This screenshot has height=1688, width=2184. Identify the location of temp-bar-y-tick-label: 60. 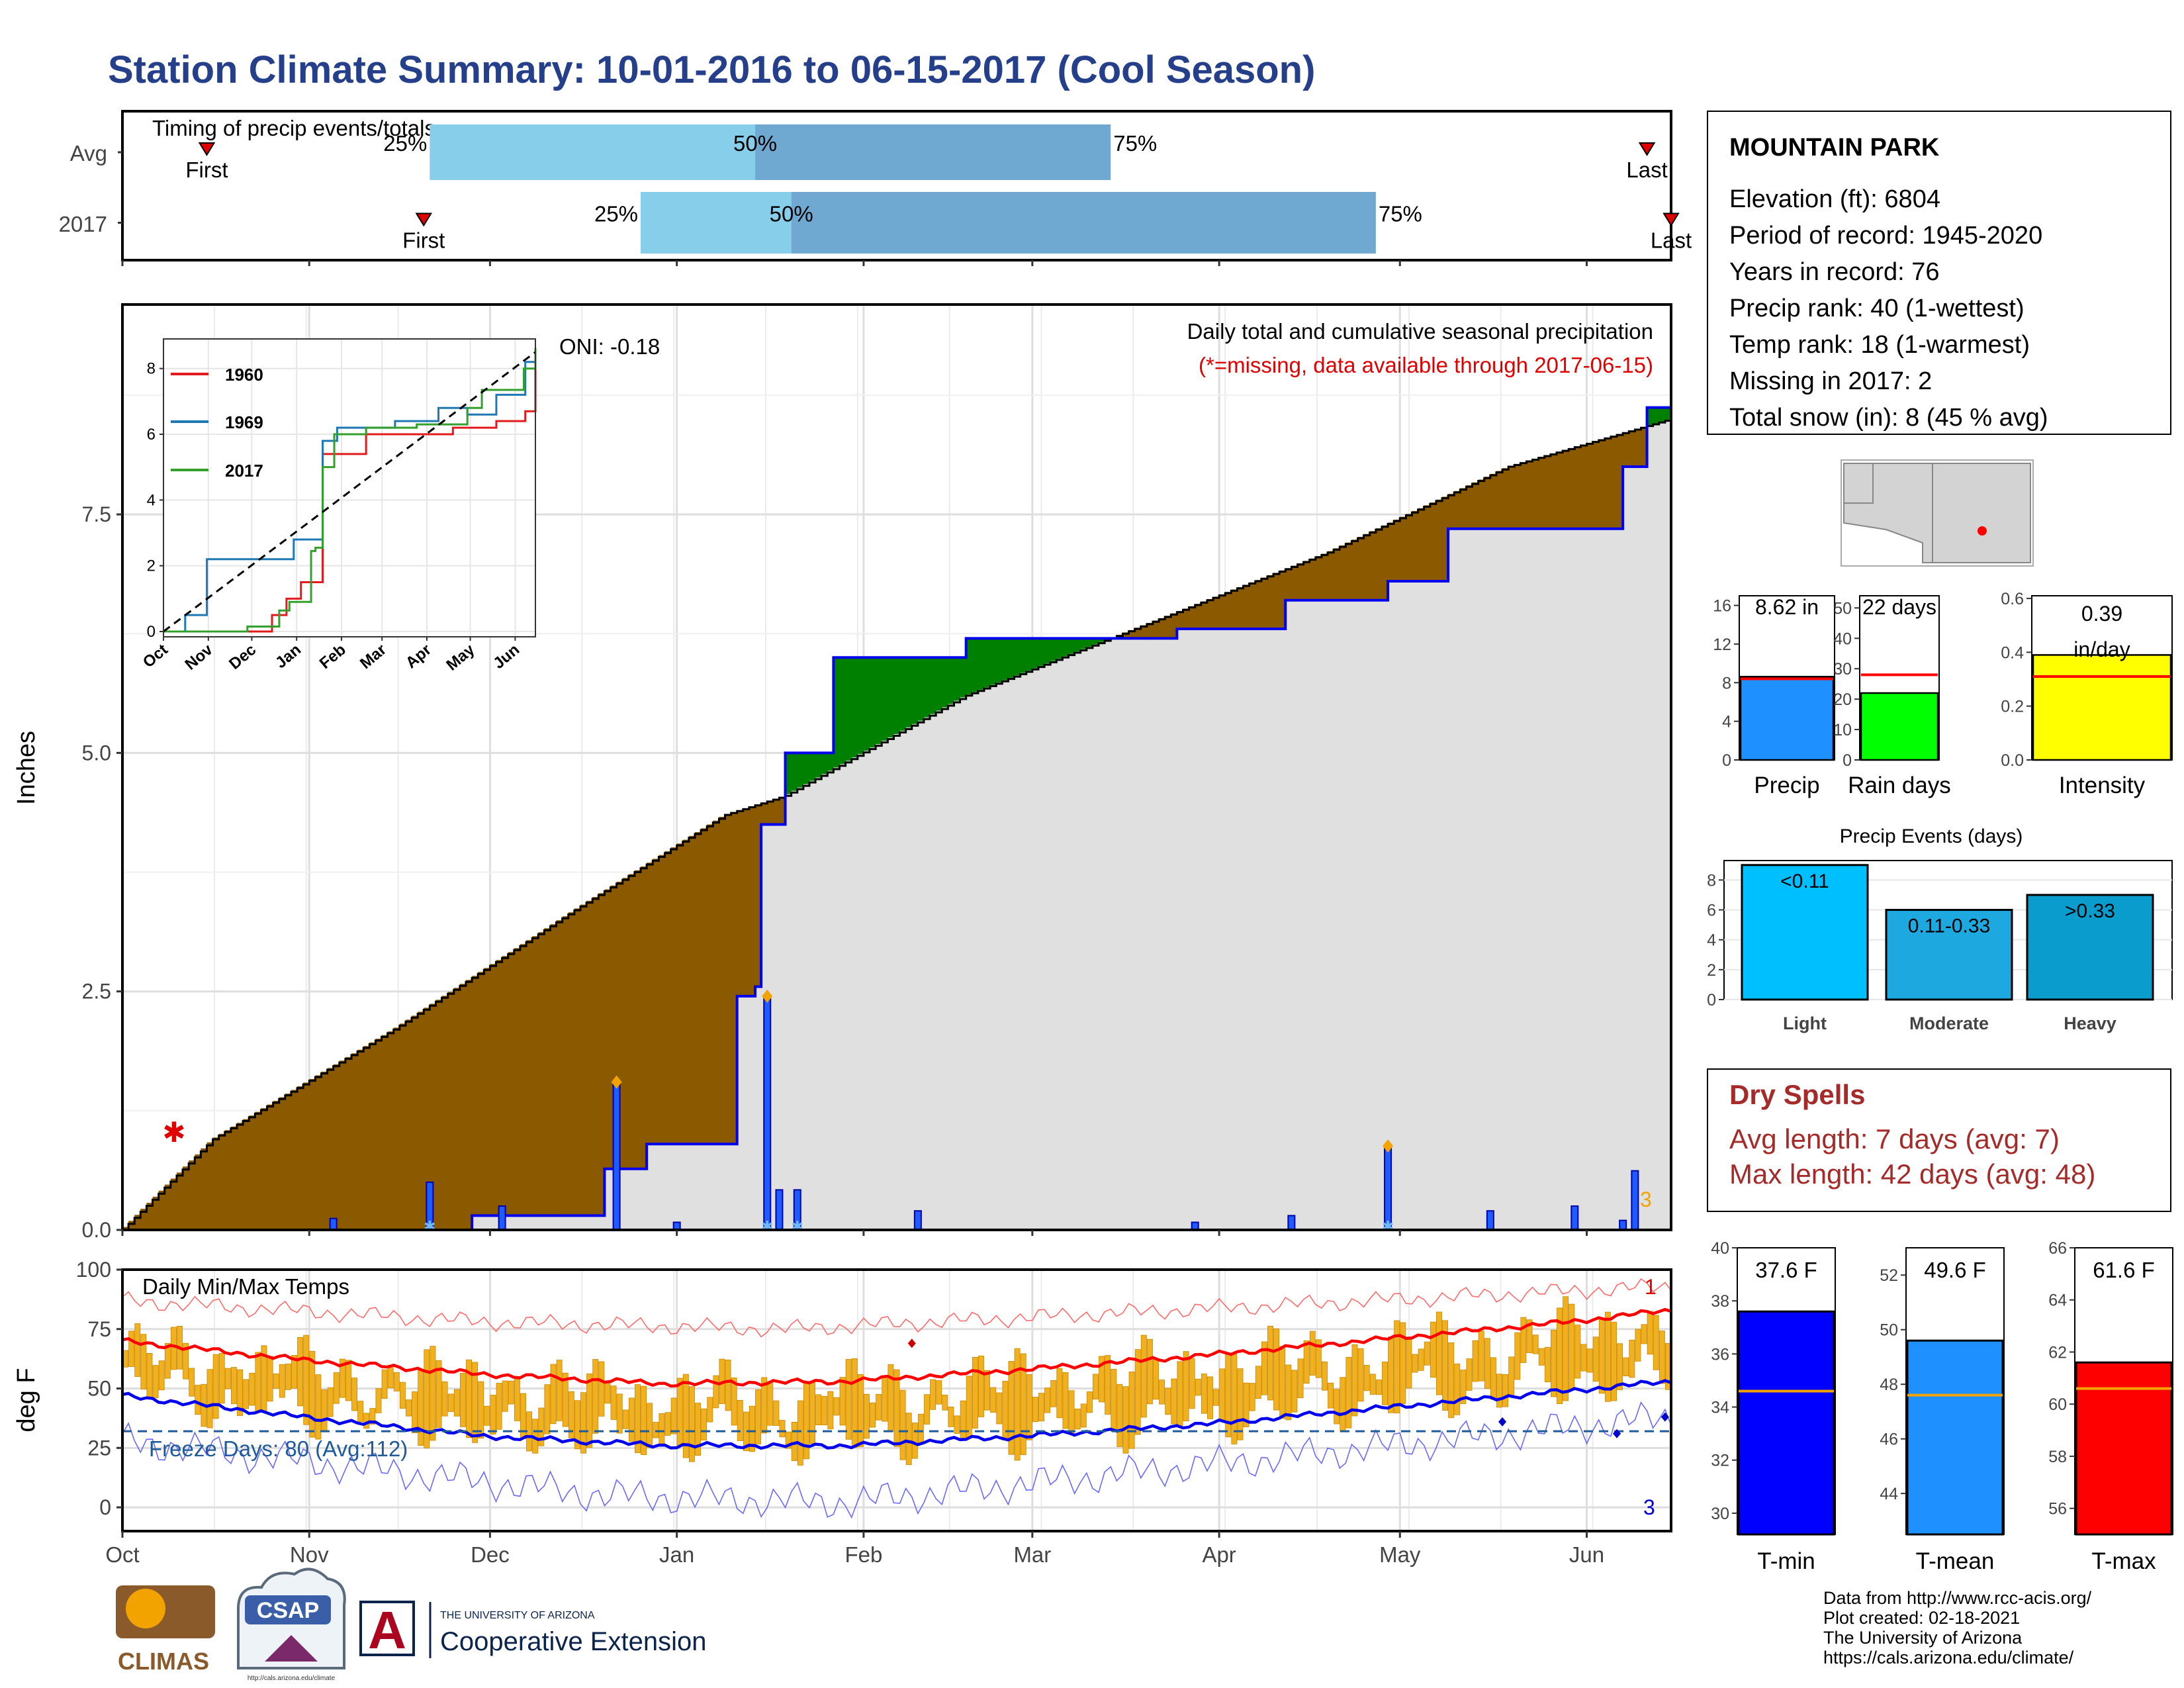
(2057, 1404).